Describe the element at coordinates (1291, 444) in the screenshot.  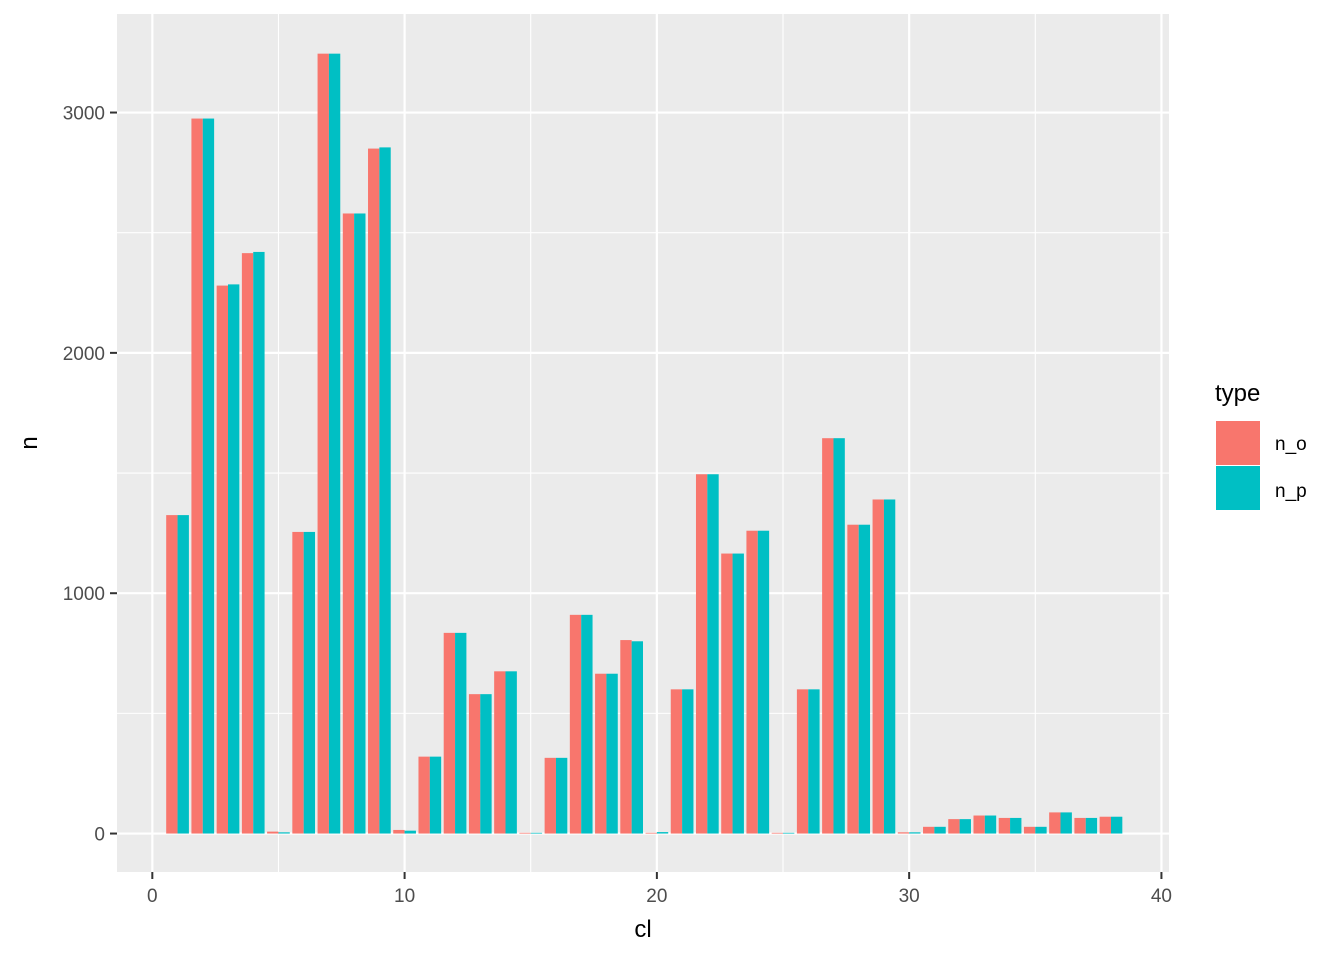
I see `legend-label-n-o: n_o` at that location.